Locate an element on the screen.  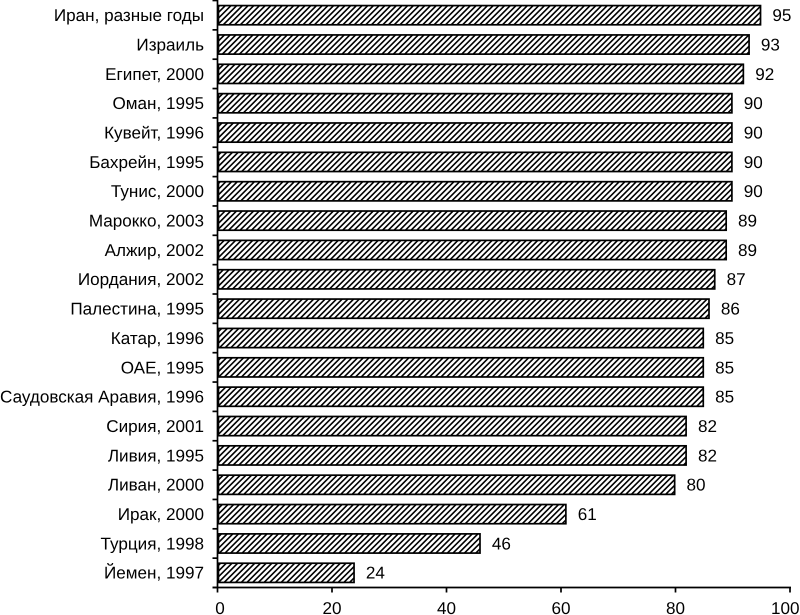
svg-text: Иордания, 2002 is located at coordinates (141, 279).